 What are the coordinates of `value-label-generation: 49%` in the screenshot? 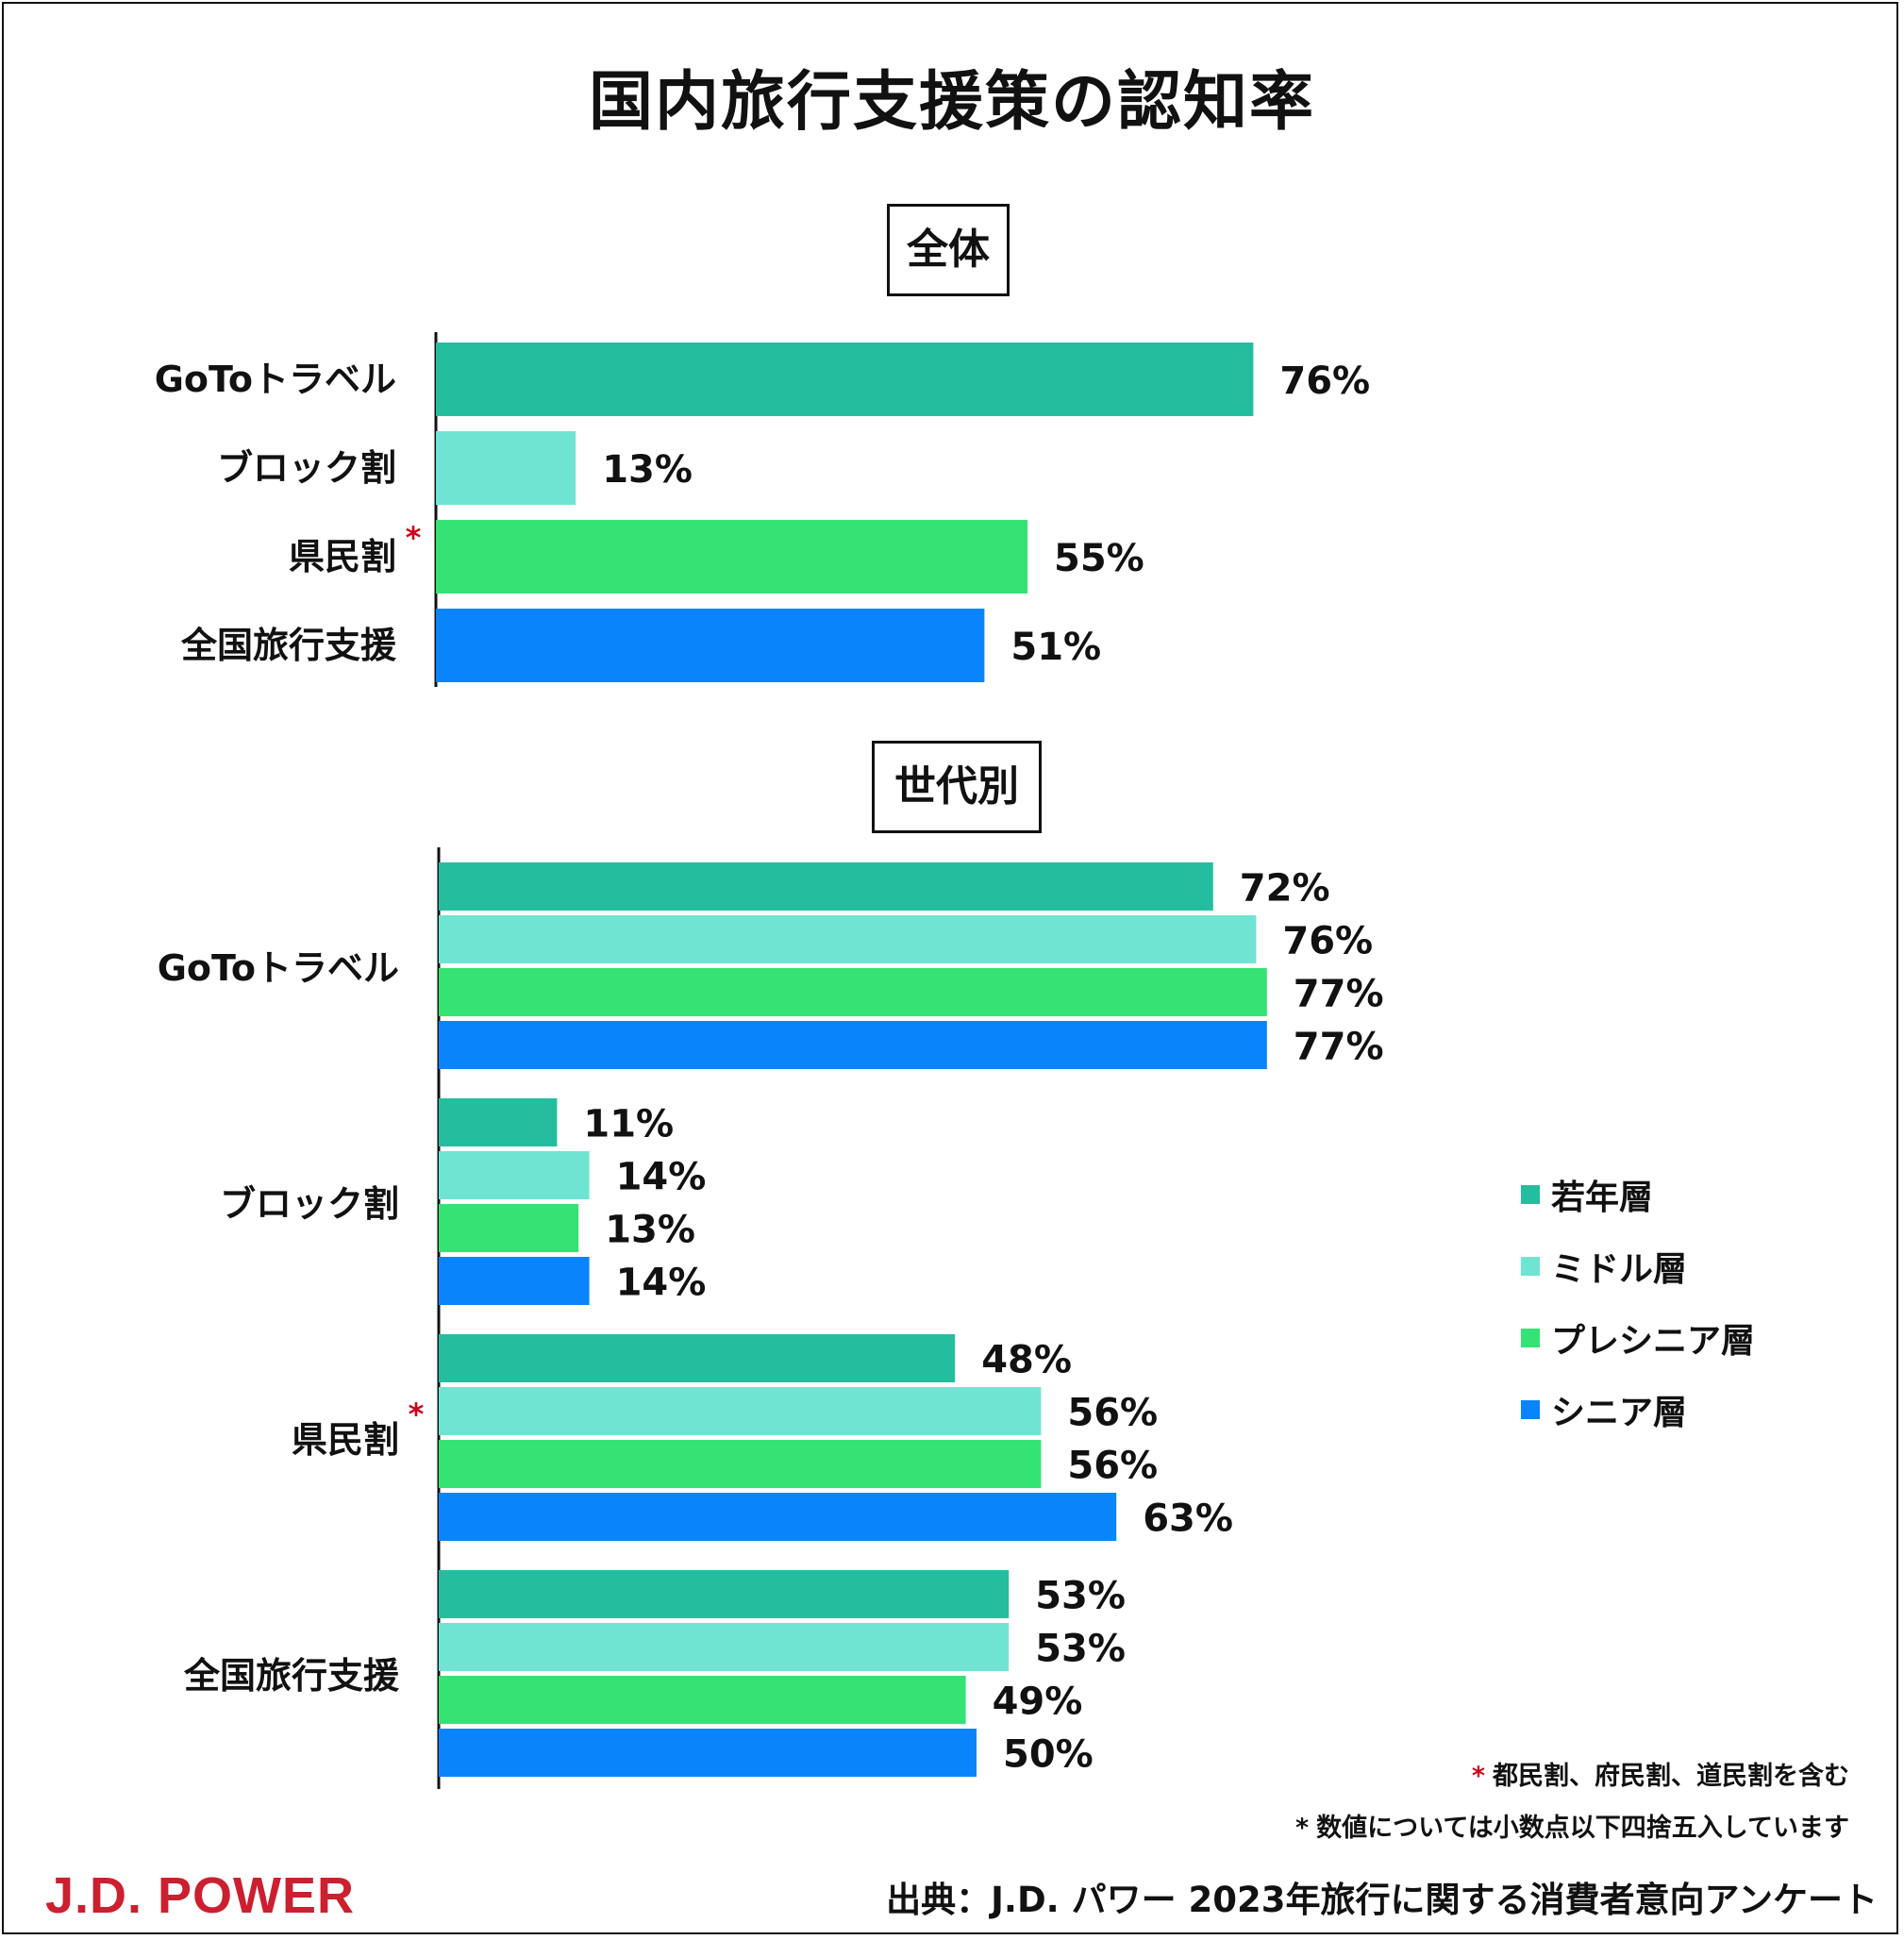 It's located at (1038, 1702).